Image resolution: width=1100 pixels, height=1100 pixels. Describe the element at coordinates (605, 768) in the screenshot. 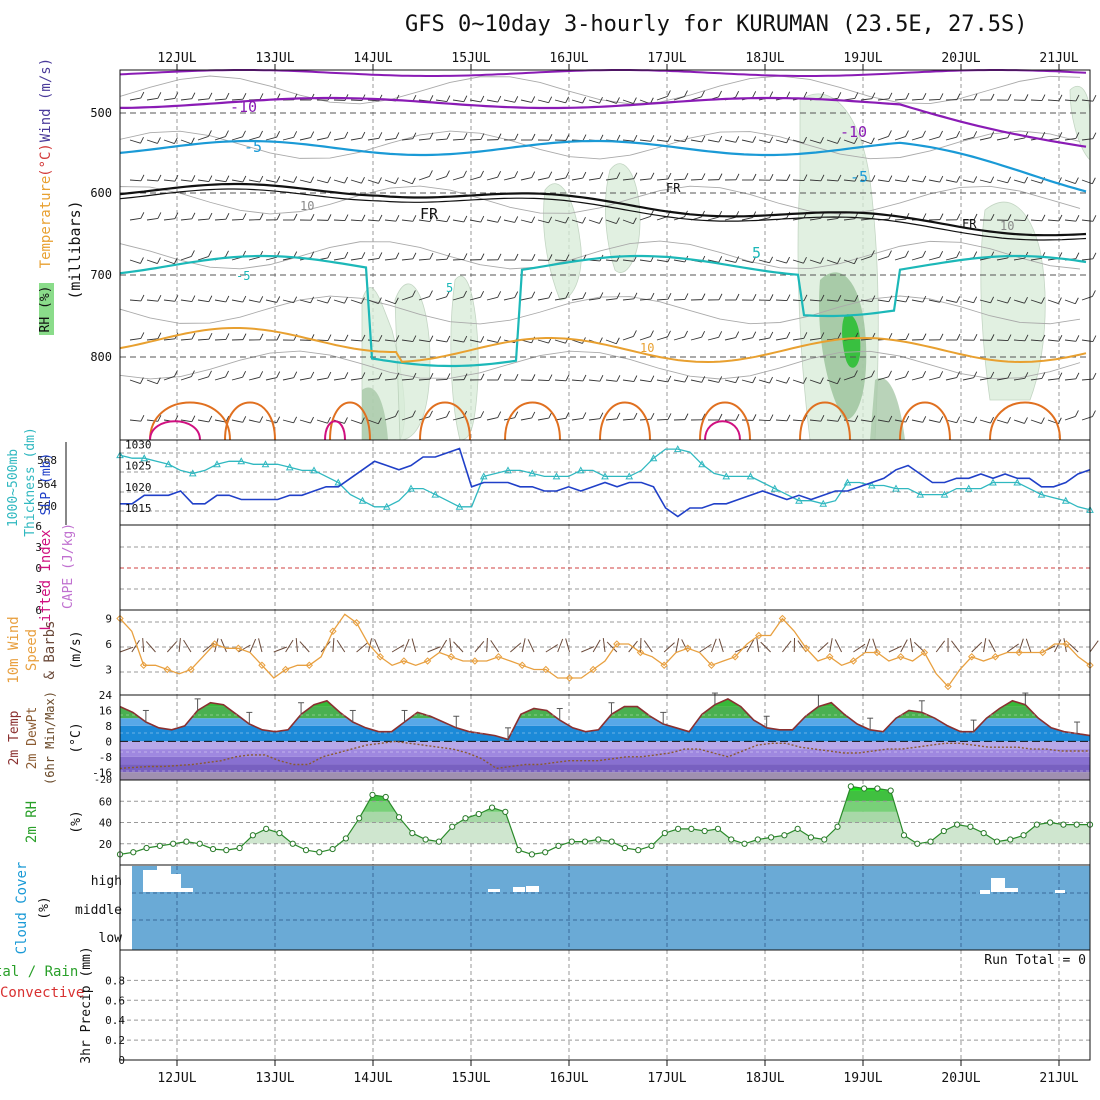

I see `dewpt-band` at that location.